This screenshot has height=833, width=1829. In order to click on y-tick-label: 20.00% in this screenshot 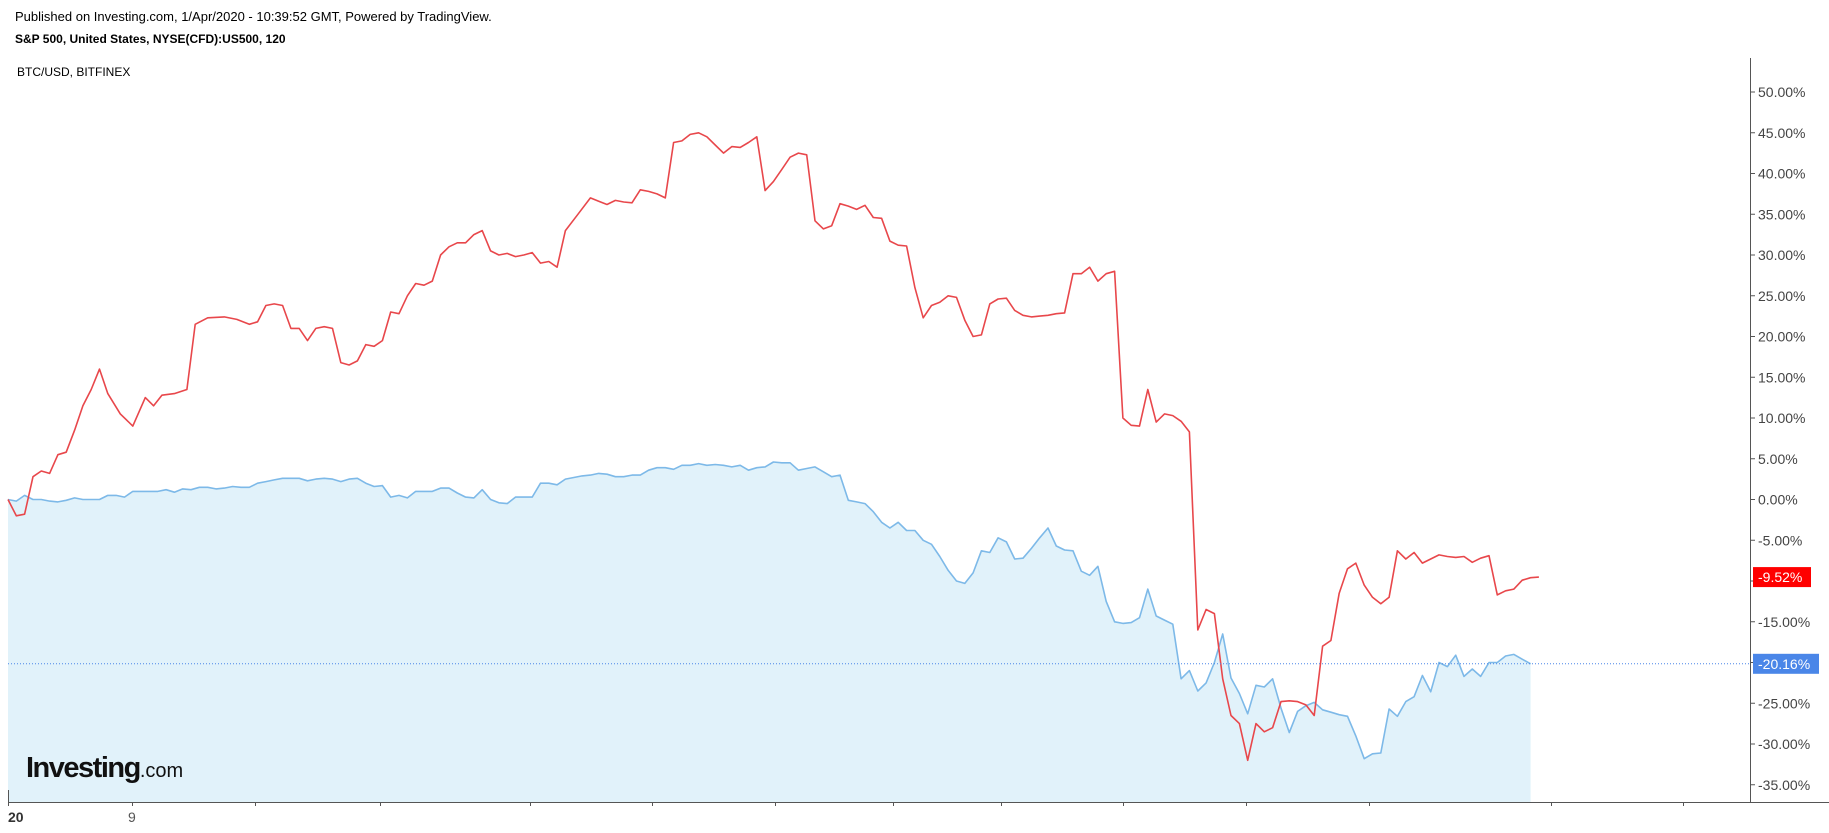, I will do `click(1781, 337)`.